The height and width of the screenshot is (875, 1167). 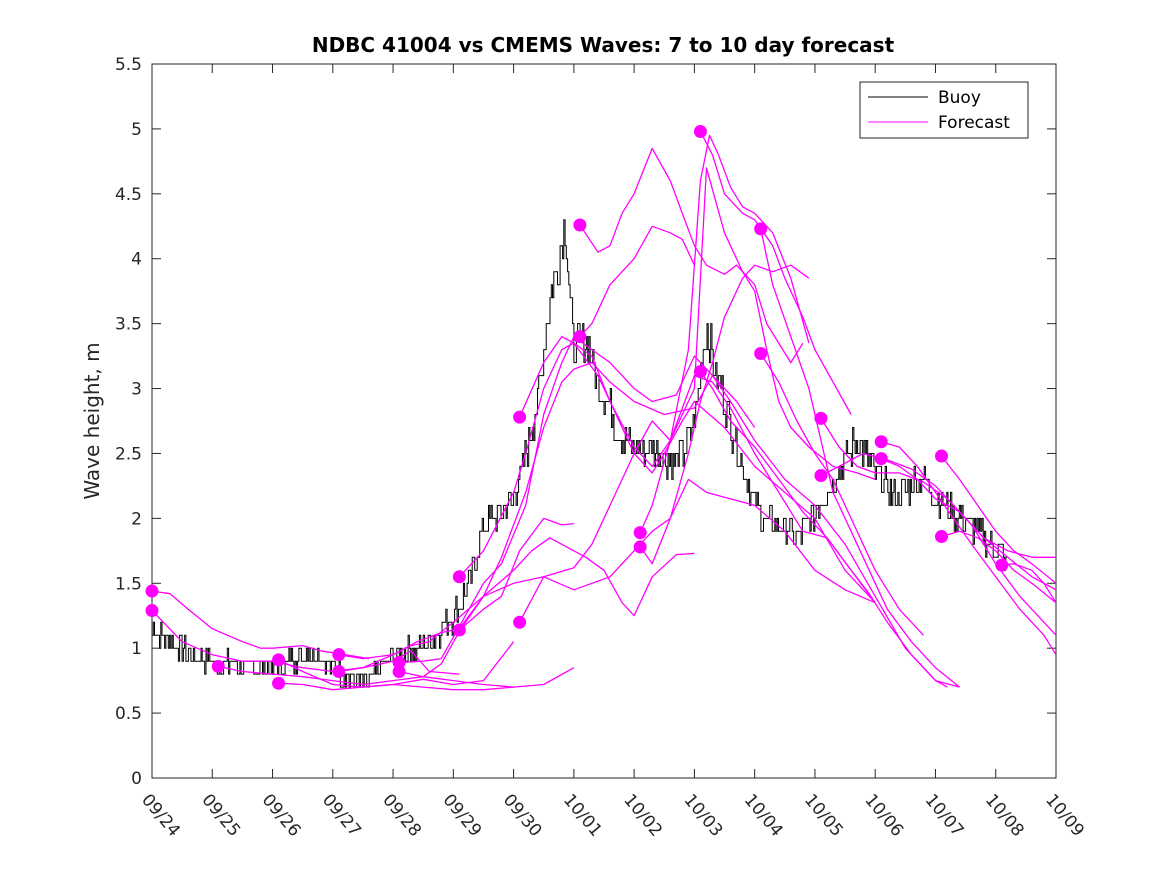 I want to click on y-tick-label: 1.5, so click(x=128, y=584).